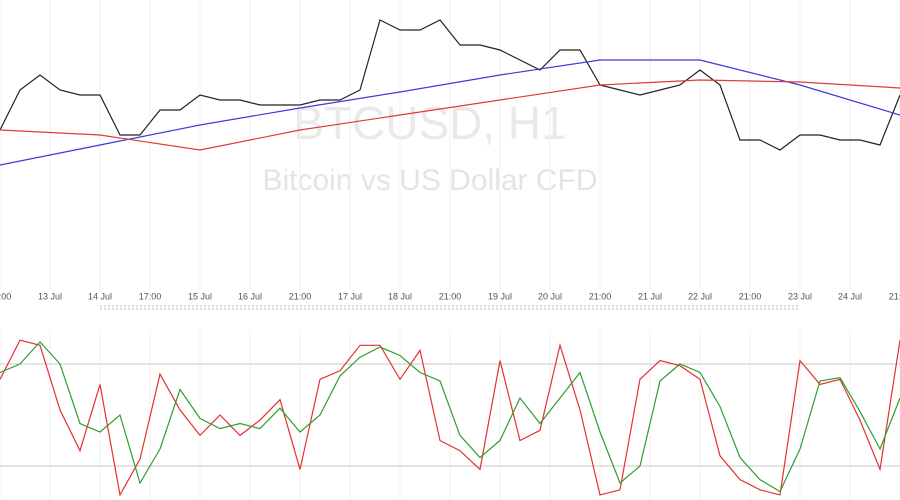 This screenshot has width=900, height=500. I want to click on series-line, so click(450, 115).